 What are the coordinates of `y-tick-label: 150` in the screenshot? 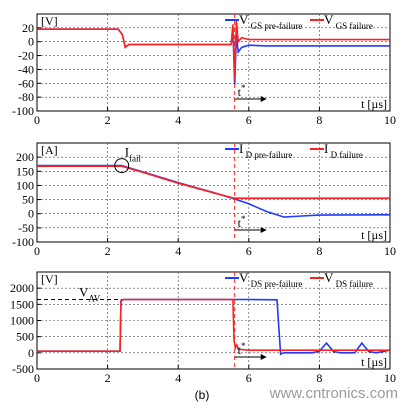 It's located at (25, 171).